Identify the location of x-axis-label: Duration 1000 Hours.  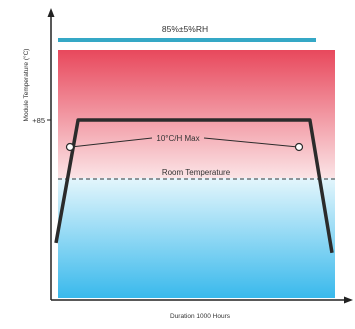
(200, 316).